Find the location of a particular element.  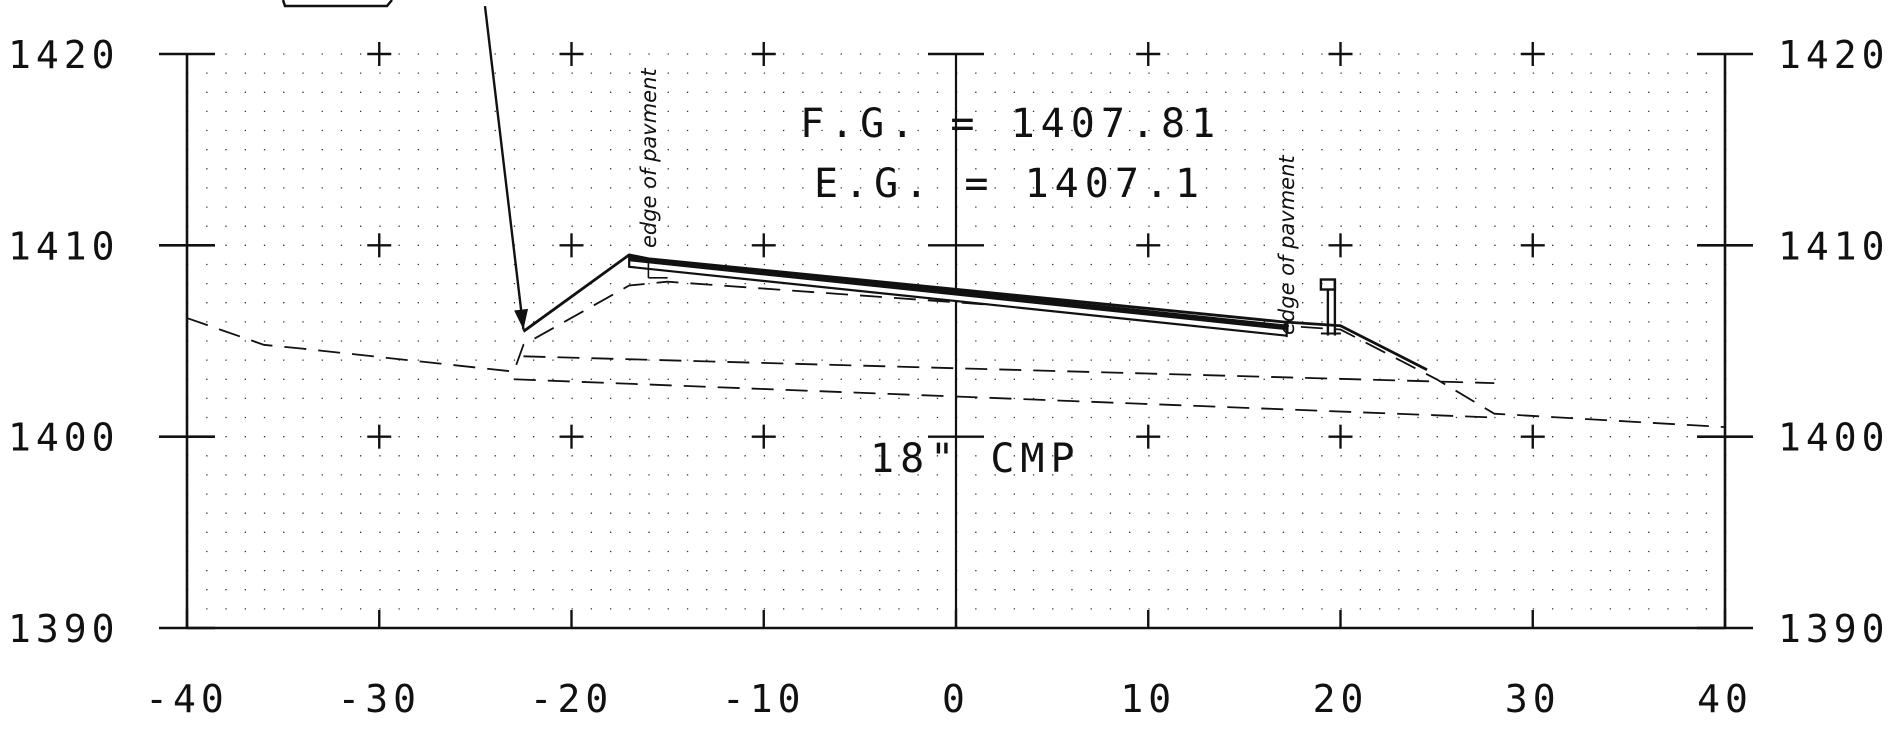

y-tick-label-left: 1400 is located at coordinates (64, 438).